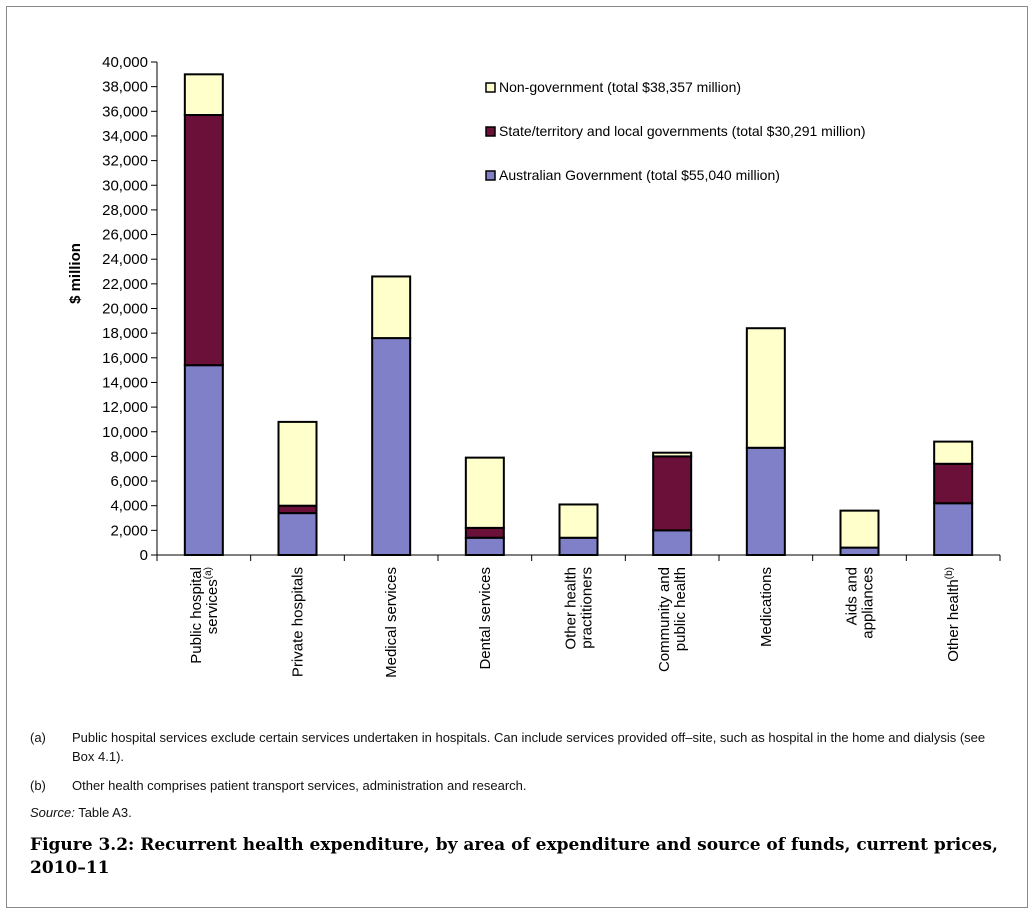 The image size is (1034, 915). Describe the element at coordinates (125, 185) in the screenshot. I see `y-tick-label: 30,000` at that location.